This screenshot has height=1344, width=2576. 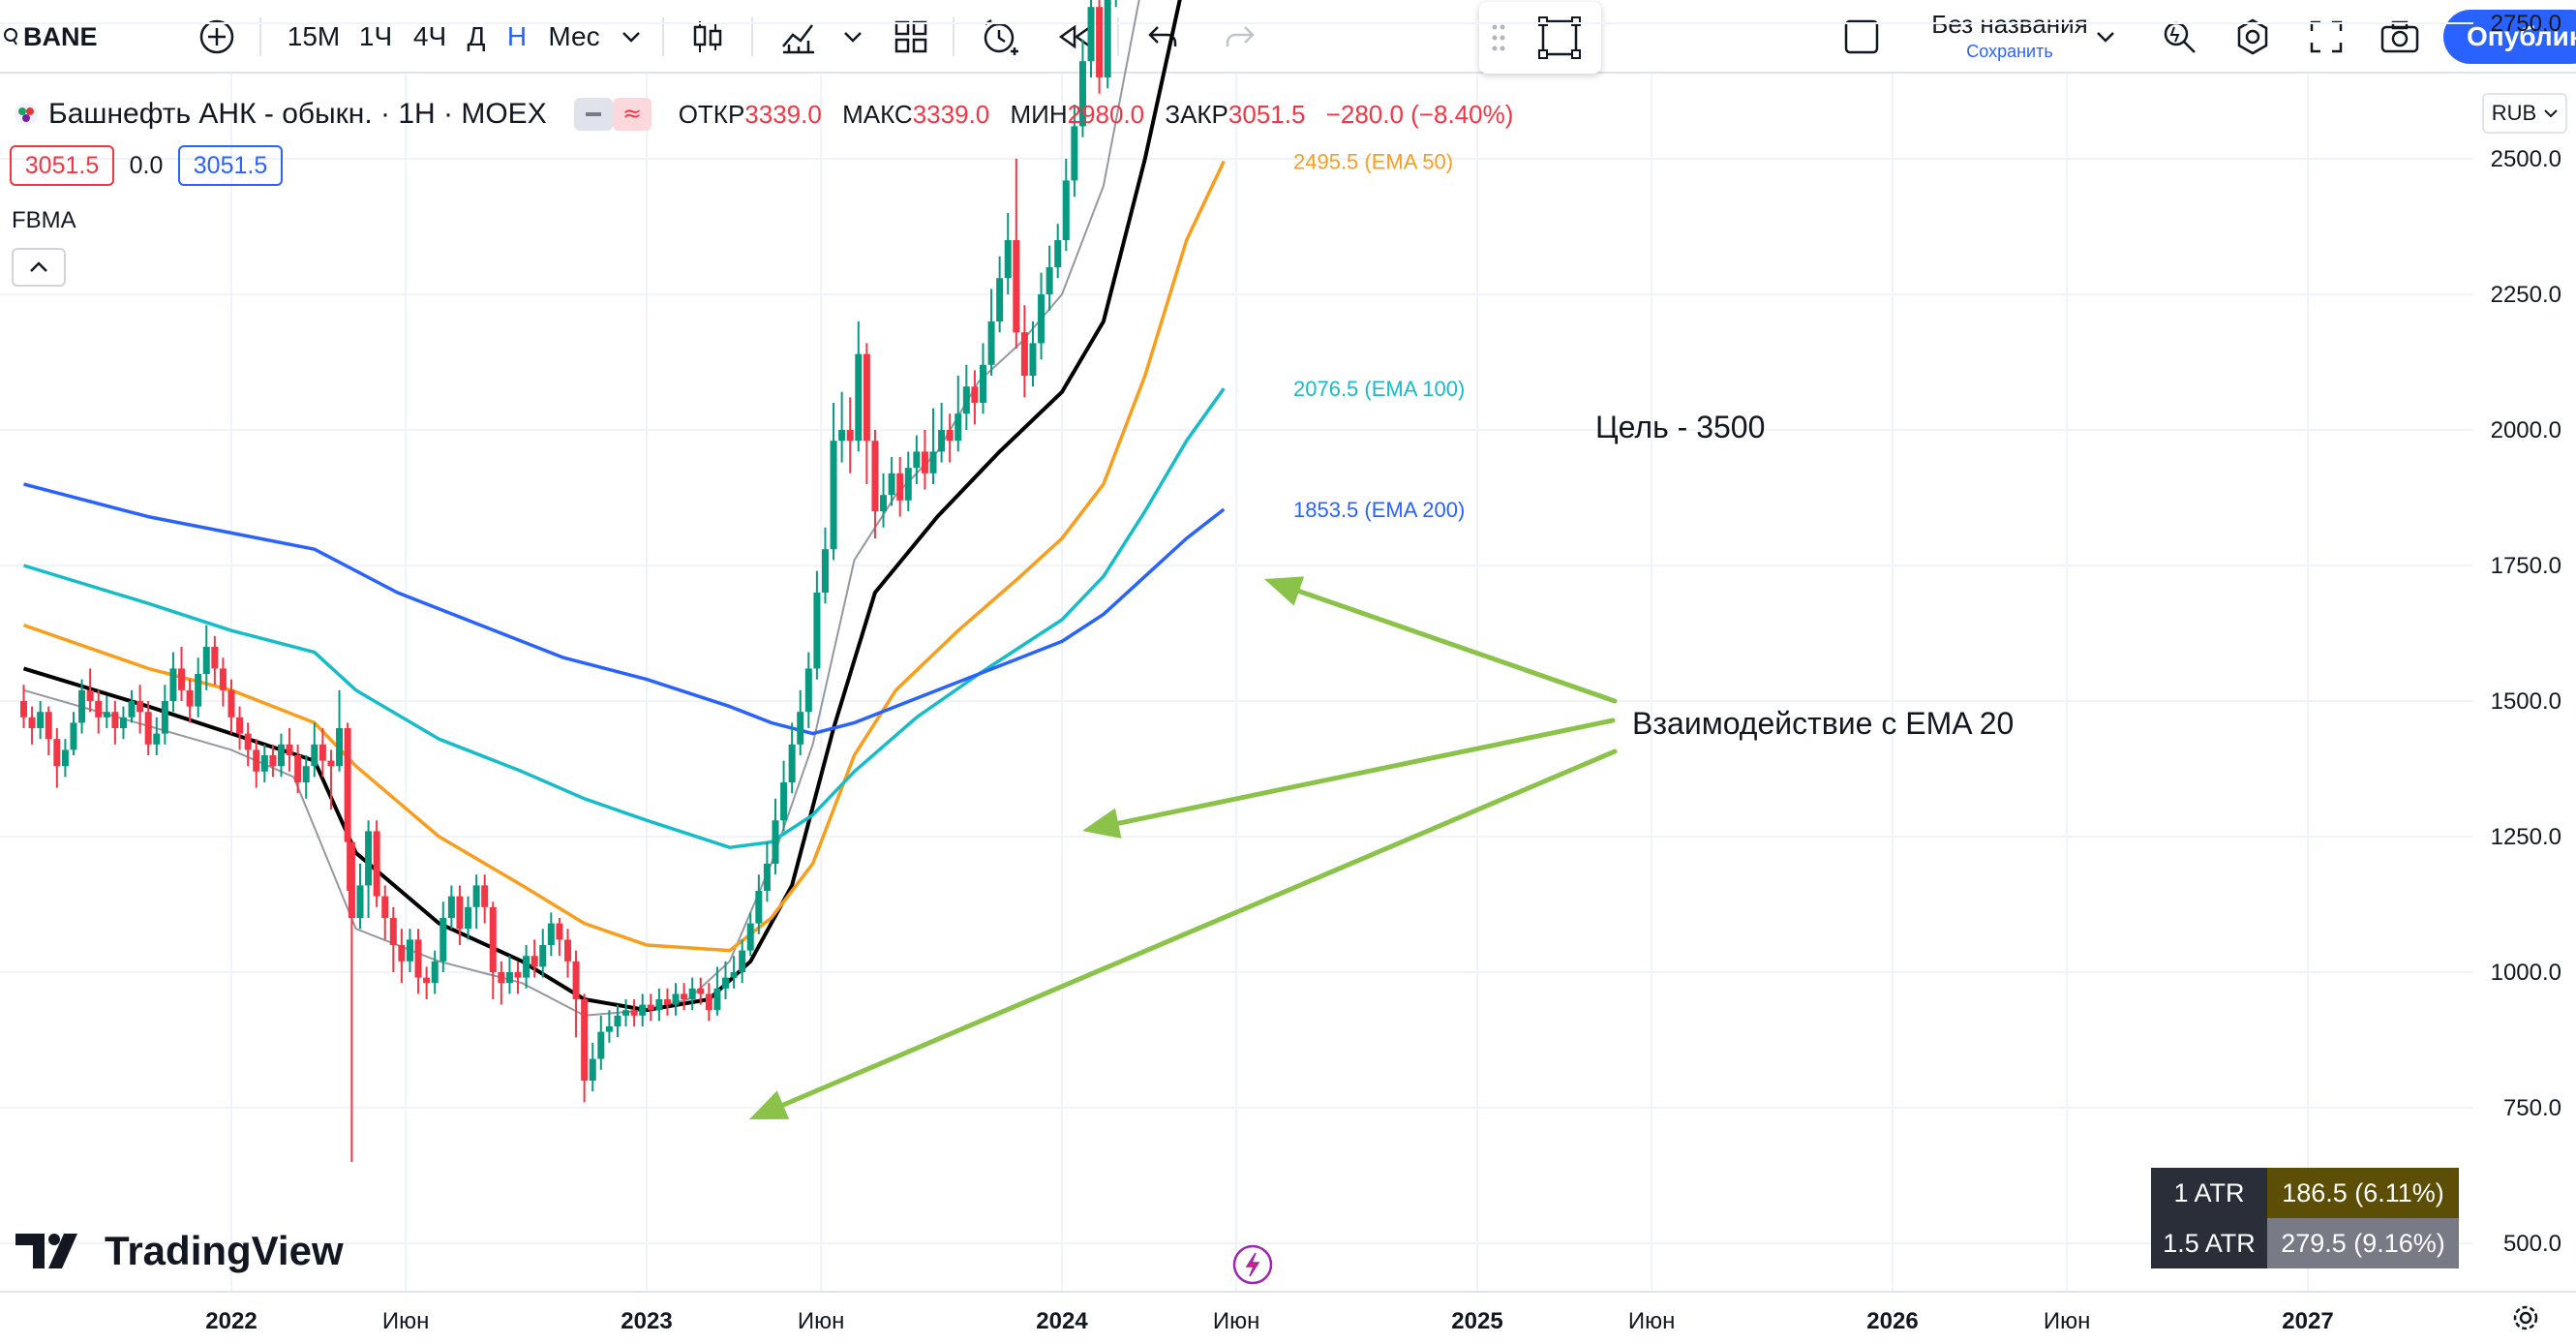 What do you see at coordinates (2509, 37) in the screenshot?
I see `publish-button: Опублико` at bounding box center [2509, 37].